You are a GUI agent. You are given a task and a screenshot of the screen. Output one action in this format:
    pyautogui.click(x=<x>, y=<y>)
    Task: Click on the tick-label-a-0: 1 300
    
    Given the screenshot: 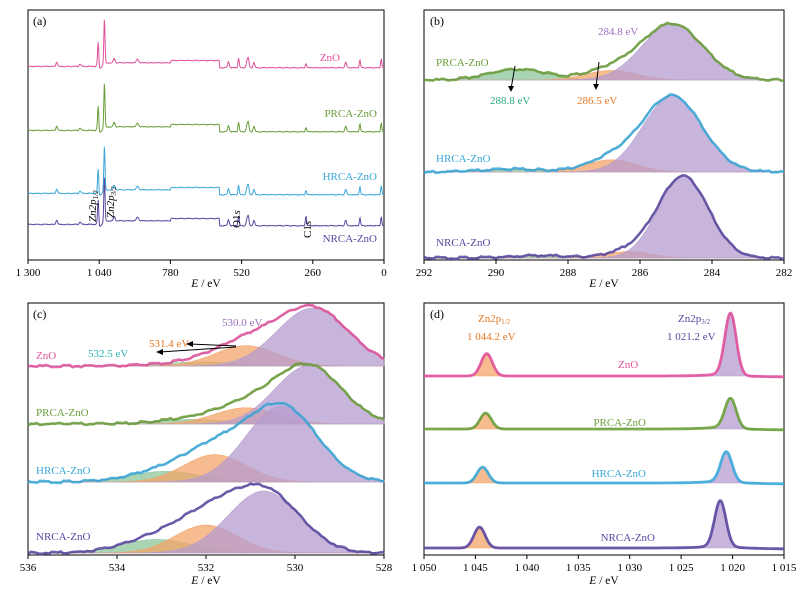 What is the action you would take?
    pyautogui.click(x=28, y=273)
    